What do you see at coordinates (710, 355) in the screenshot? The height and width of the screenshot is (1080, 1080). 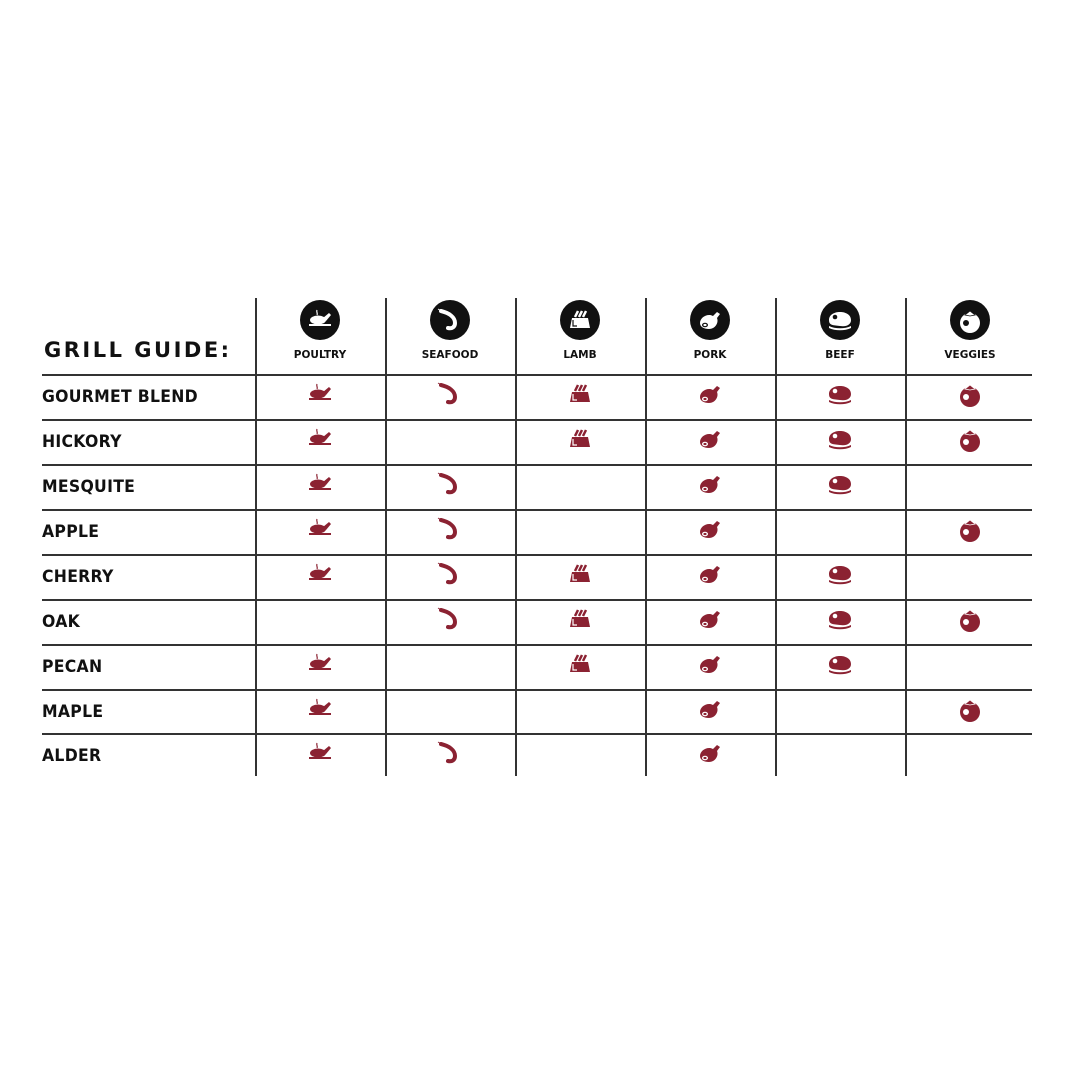 I see `column-label: PORK` at bounding box center [710, 355].